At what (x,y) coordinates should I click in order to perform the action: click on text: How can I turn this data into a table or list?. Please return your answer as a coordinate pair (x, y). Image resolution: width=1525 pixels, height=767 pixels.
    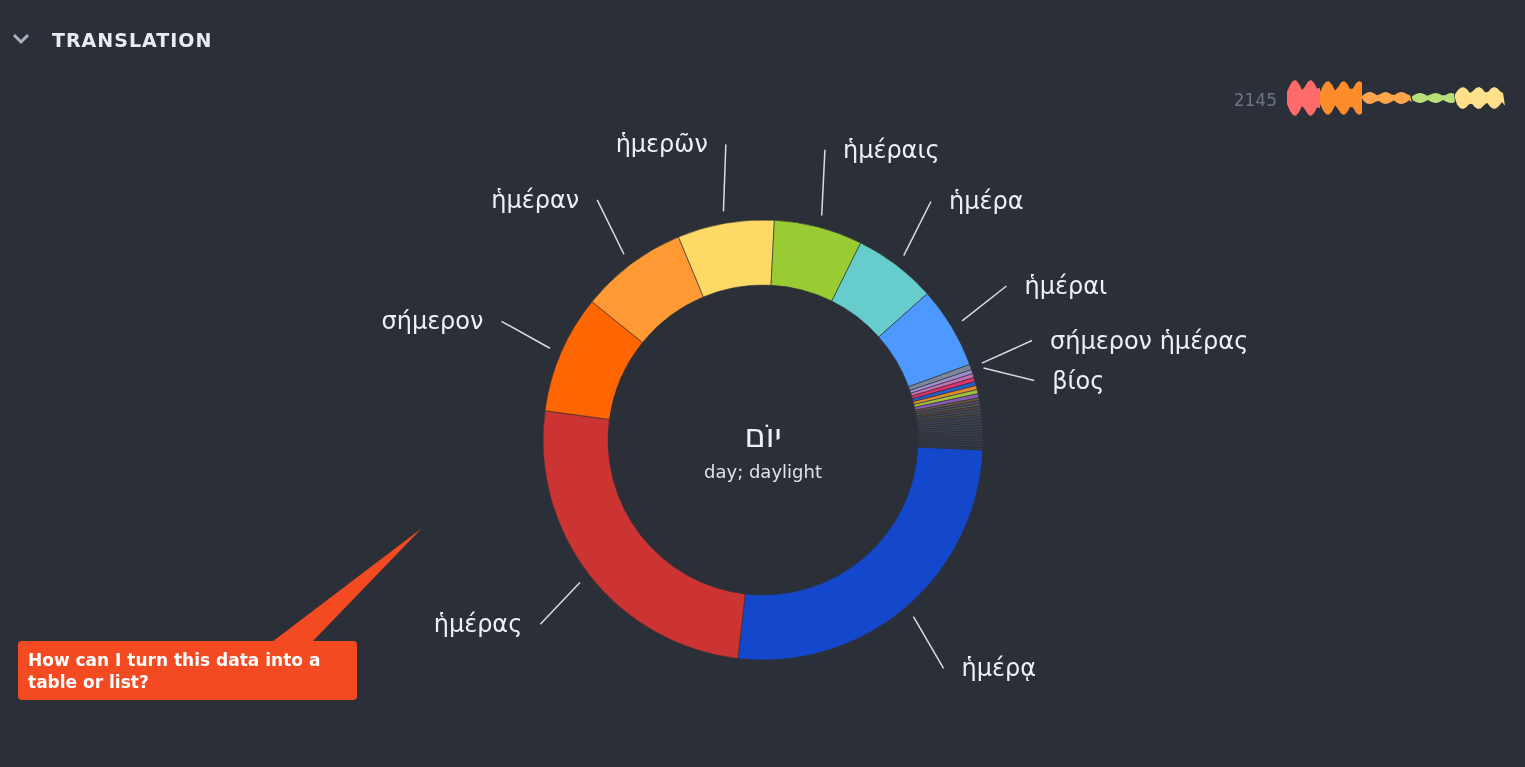
    Looking at the image, I should click on (174, 671).